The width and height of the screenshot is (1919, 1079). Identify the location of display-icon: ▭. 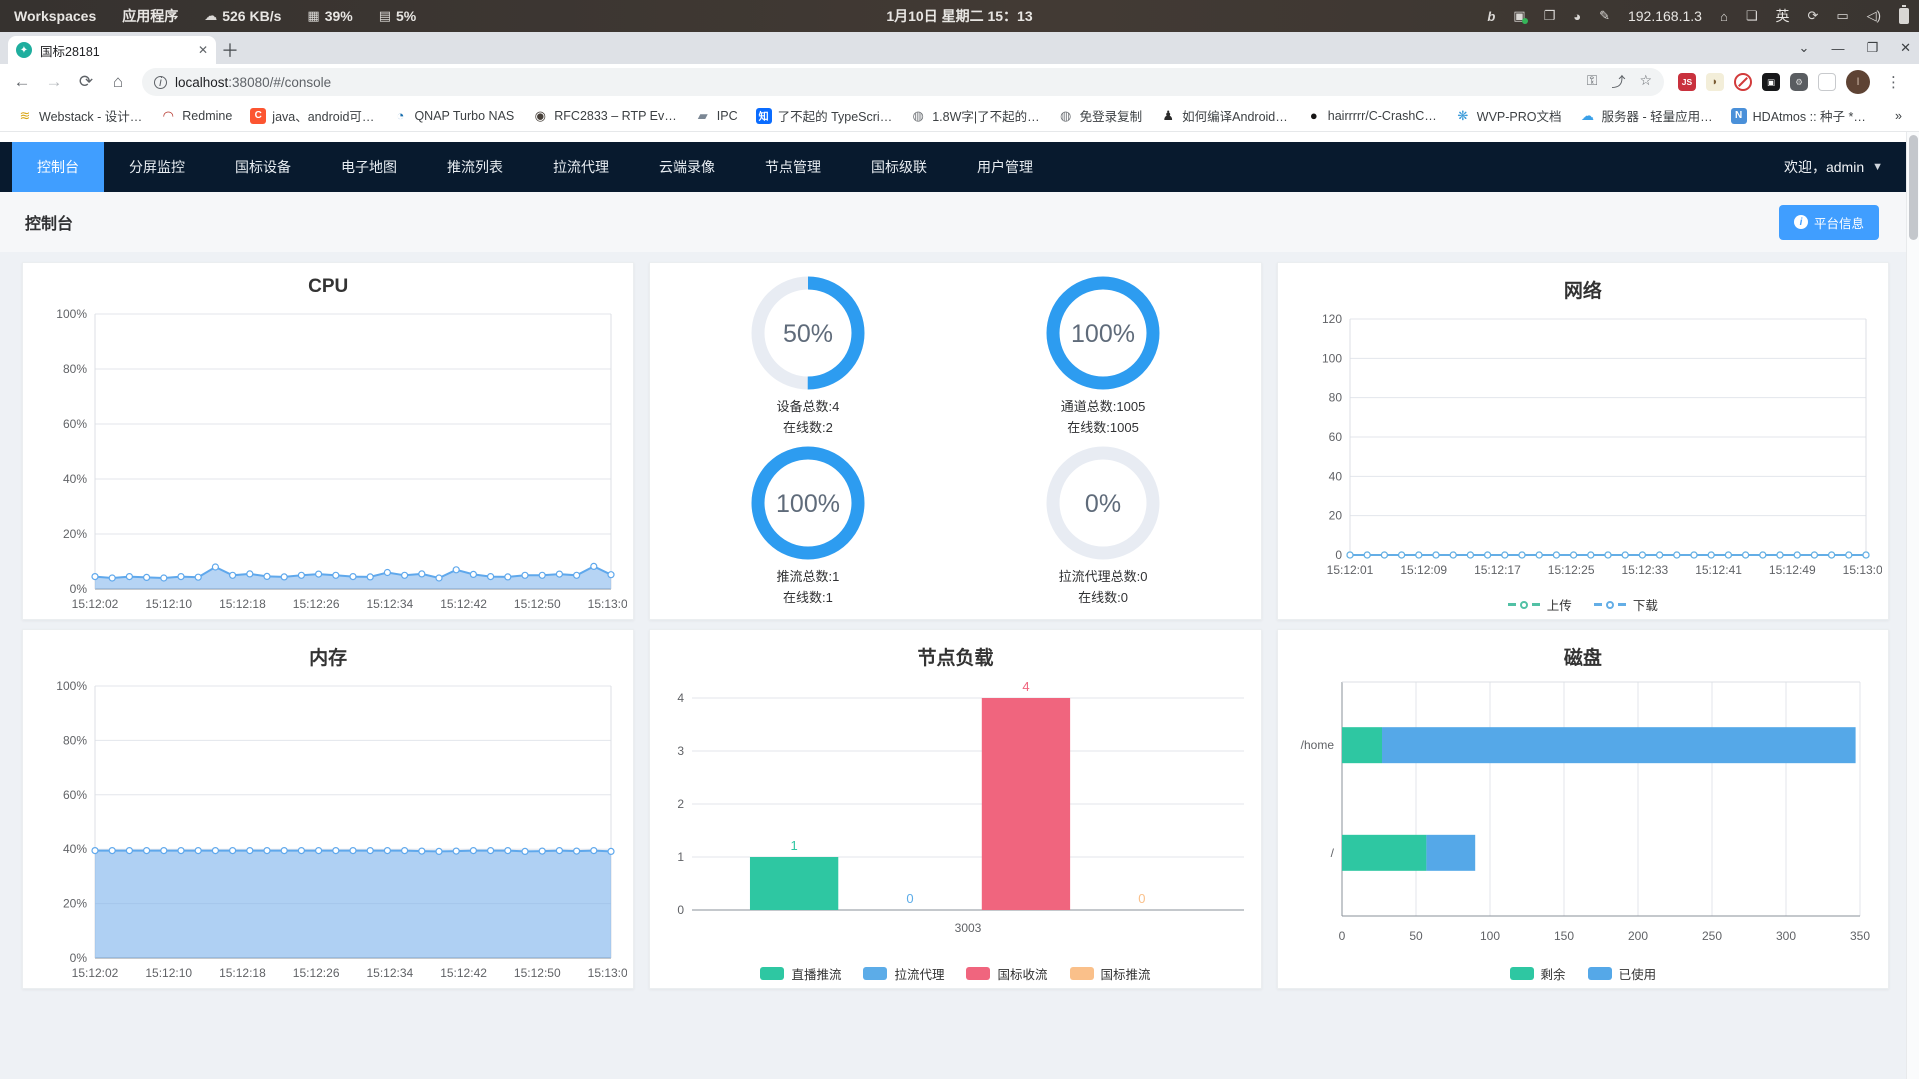
(1842, 15).